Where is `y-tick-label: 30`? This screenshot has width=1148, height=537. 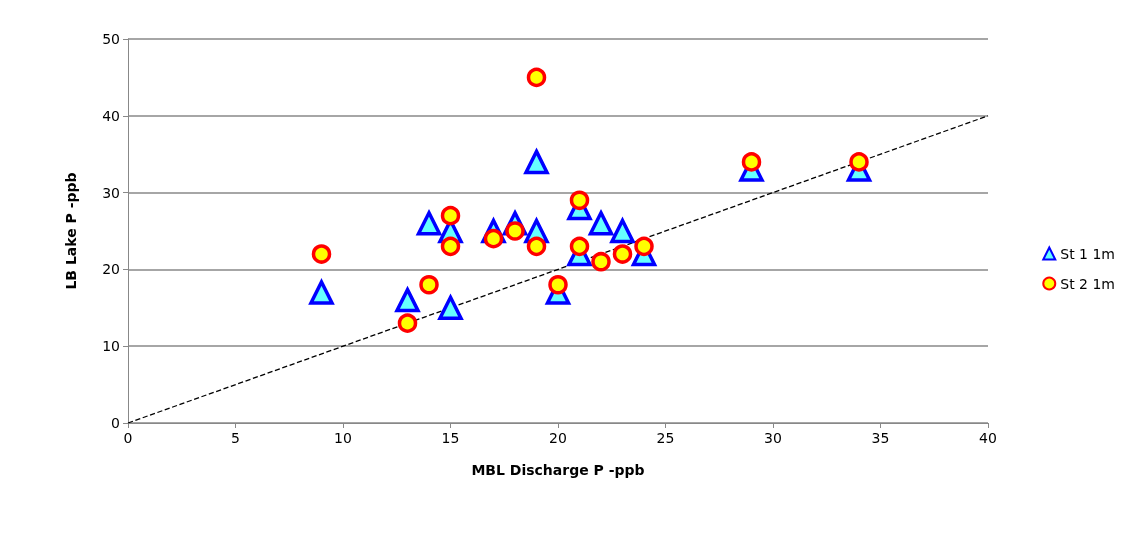 y-tick-label: 30 is located at coordinates (111, 192).